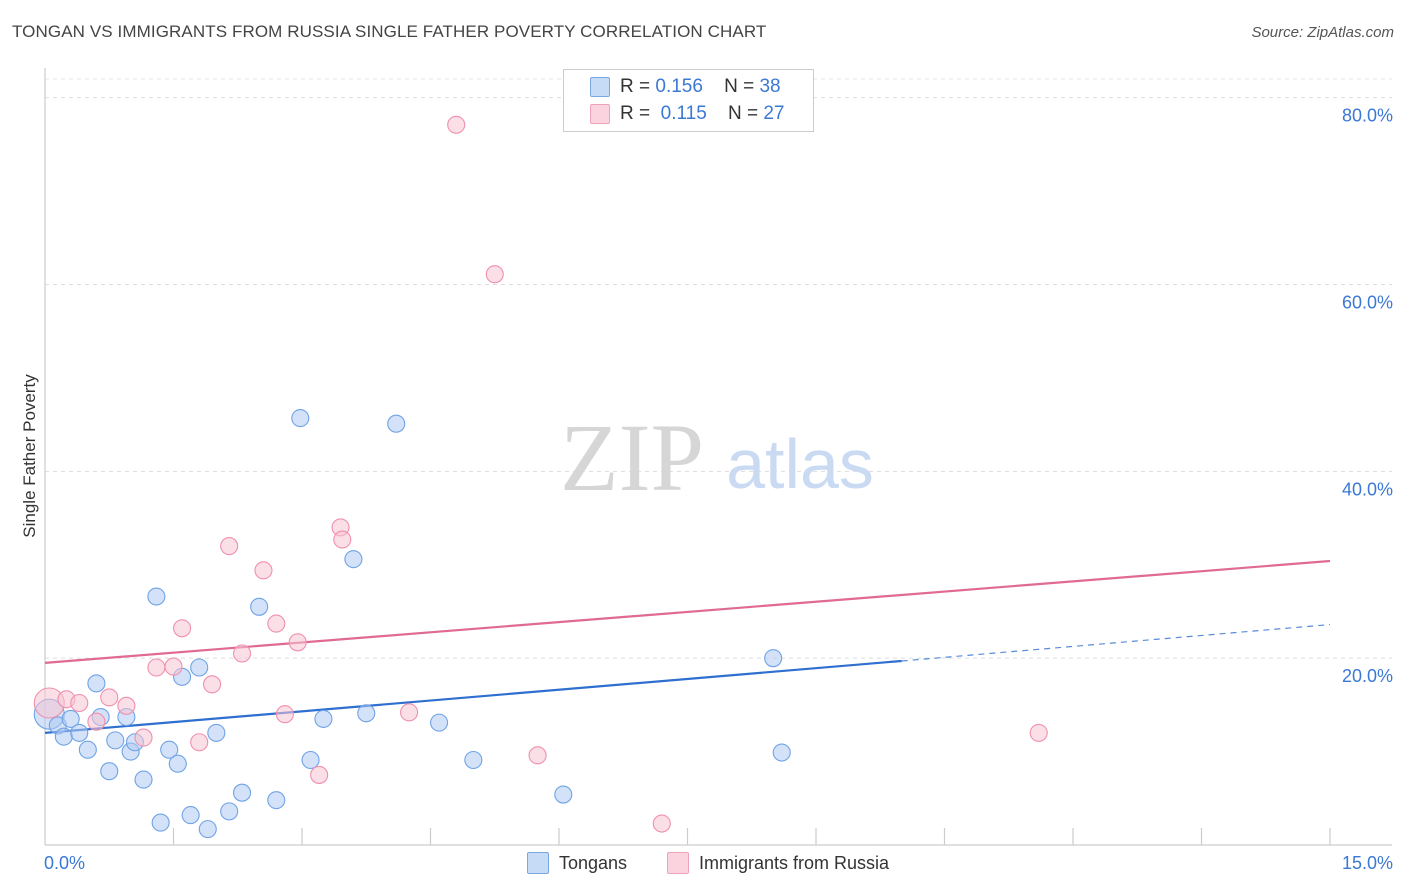 Image resolution: width=1406 pixels, height=892 pixels. I want to click on legend-label-tongans: Tongans, so click(593, 862).